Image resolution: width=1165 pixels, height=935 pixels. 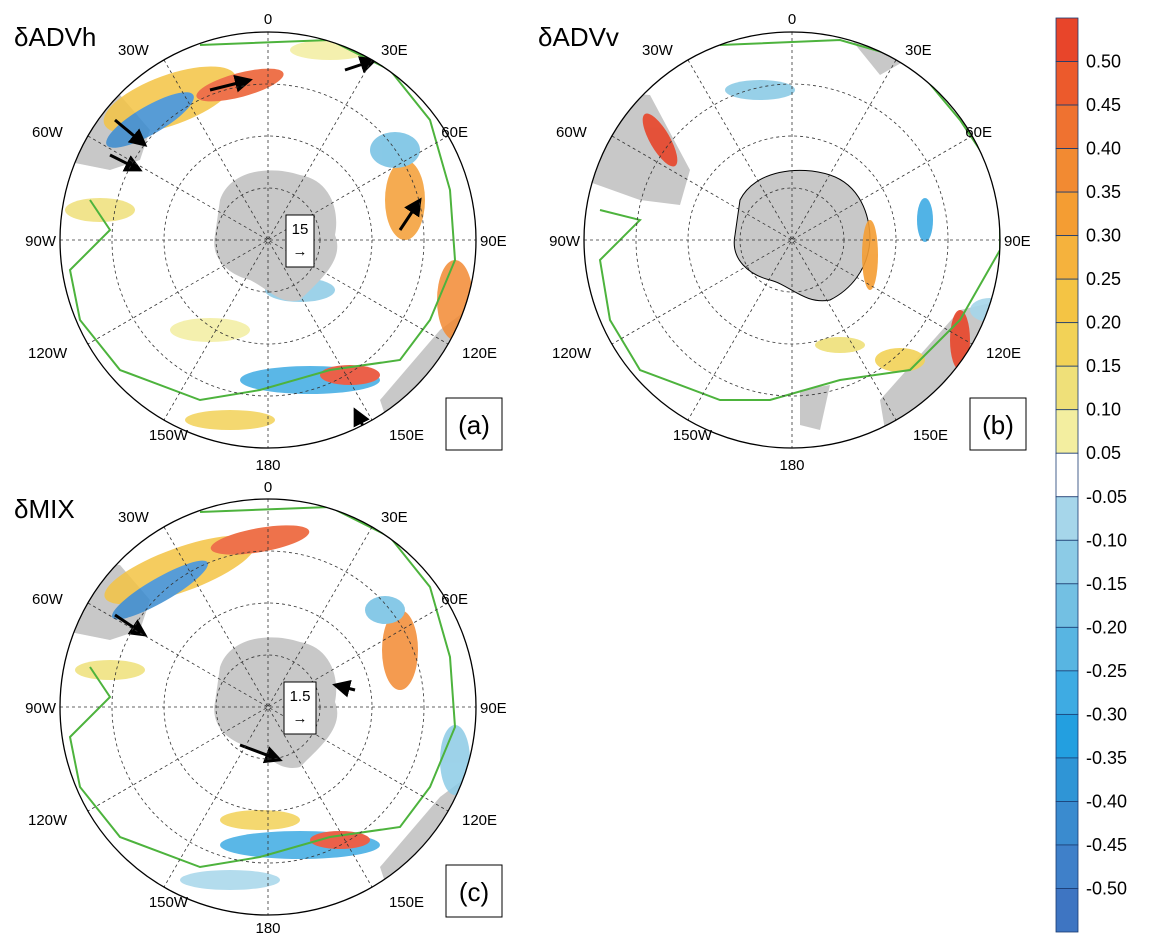 What do you see at coordinates (1106, 801) in the screenshot?
I see `colorbar-label: -0.40` at bounding box center [1106, 801].